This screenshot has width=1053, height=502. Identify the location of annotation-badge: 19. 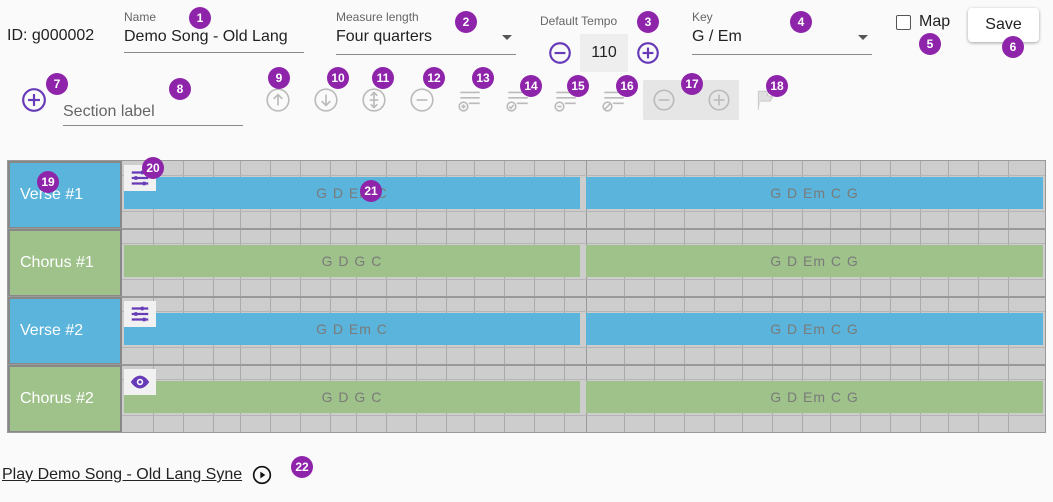
(48, 182).